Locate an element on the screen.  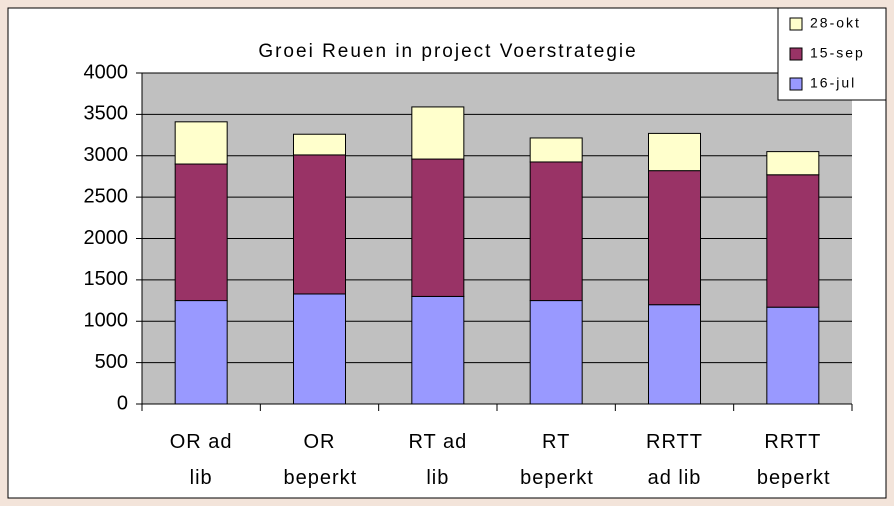
y-tick-label: 2500 is located at coordinates (106, 196).